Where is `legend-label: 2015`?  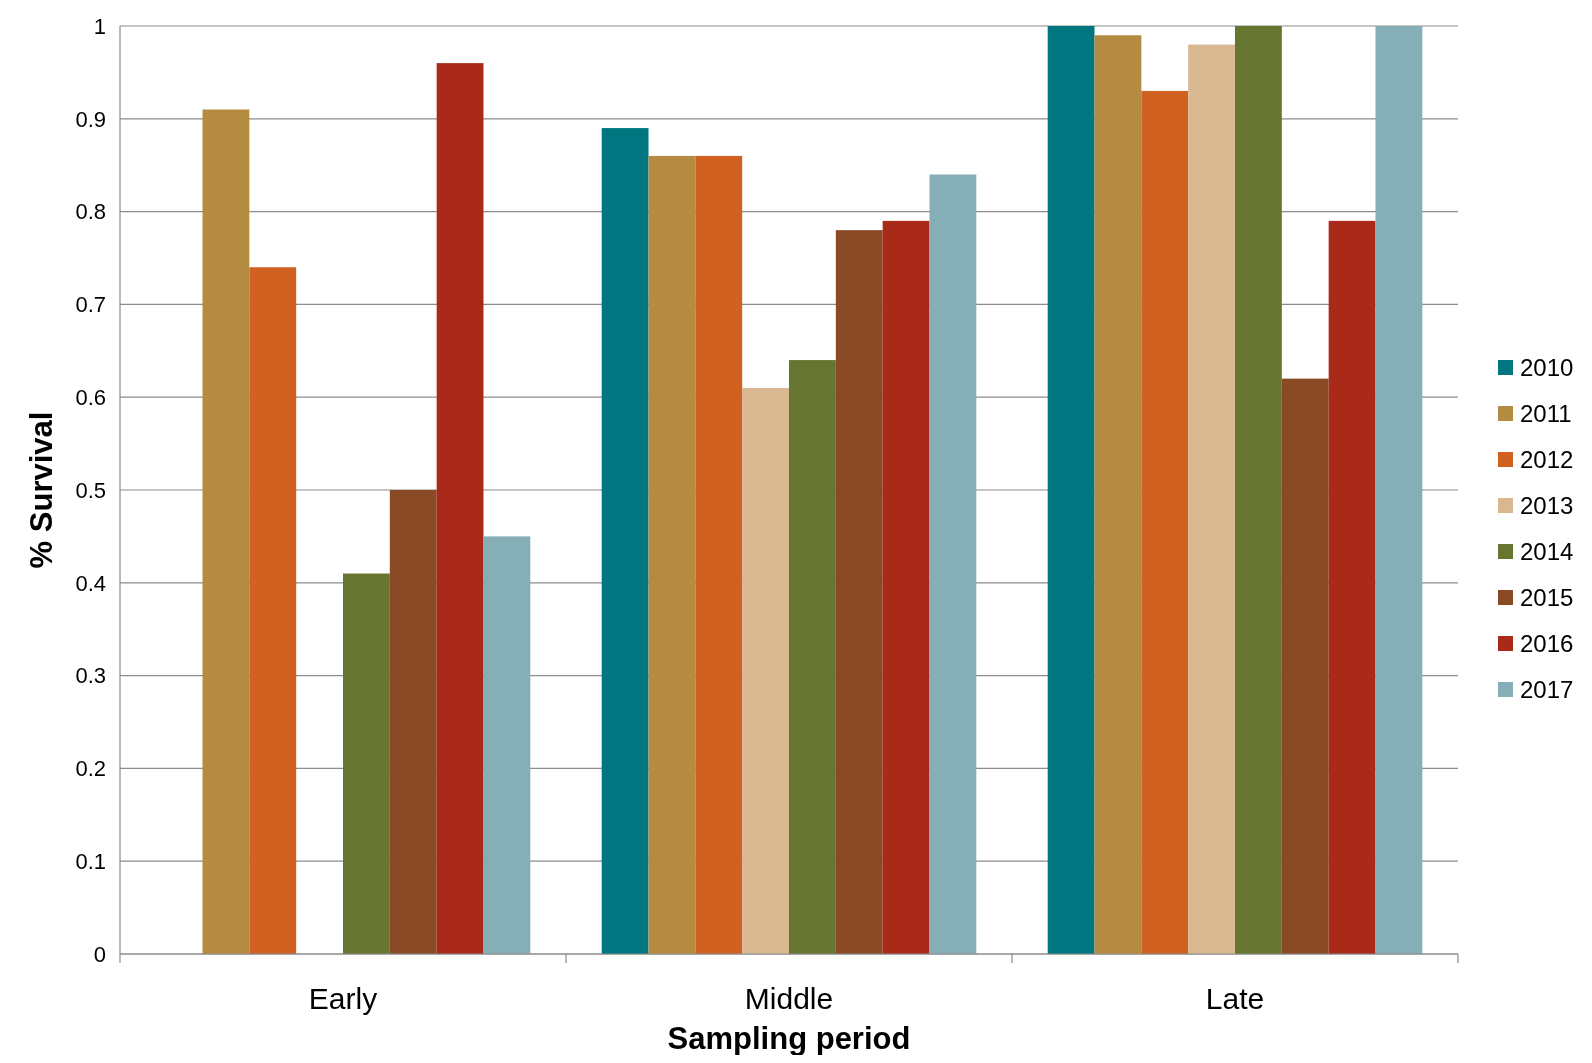
legend-label: 2015 is located at coordinates (1547, 598).